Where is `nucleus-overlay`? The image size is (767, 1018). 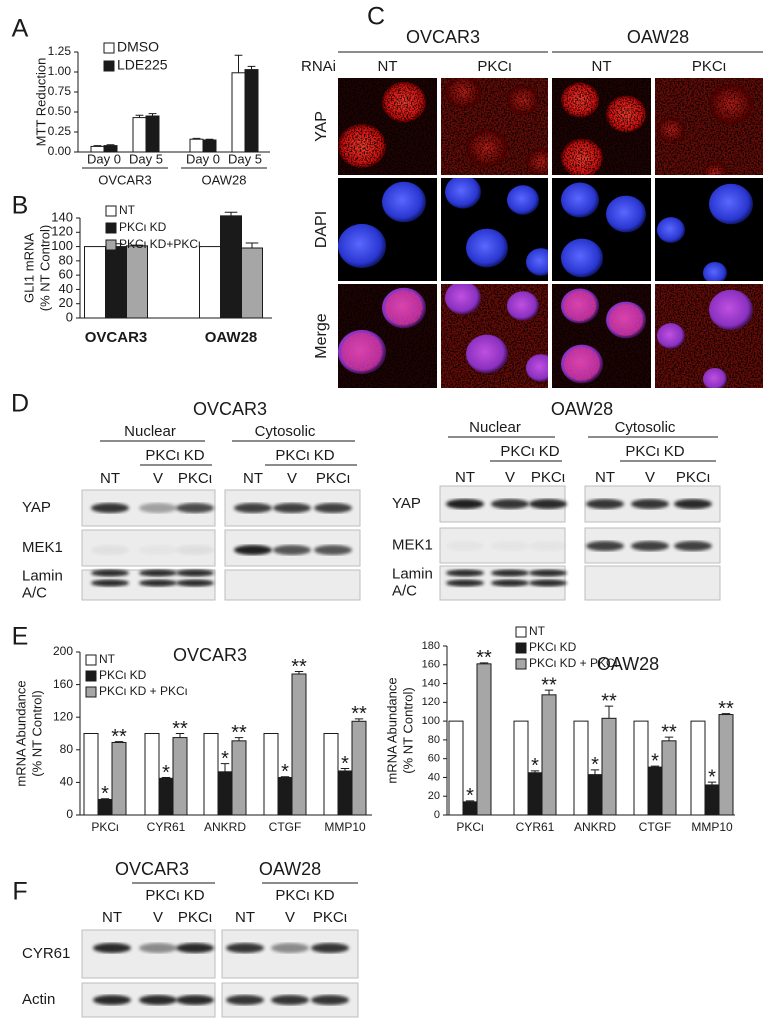
nucleus-overlay is located at coordinates (626, 320).